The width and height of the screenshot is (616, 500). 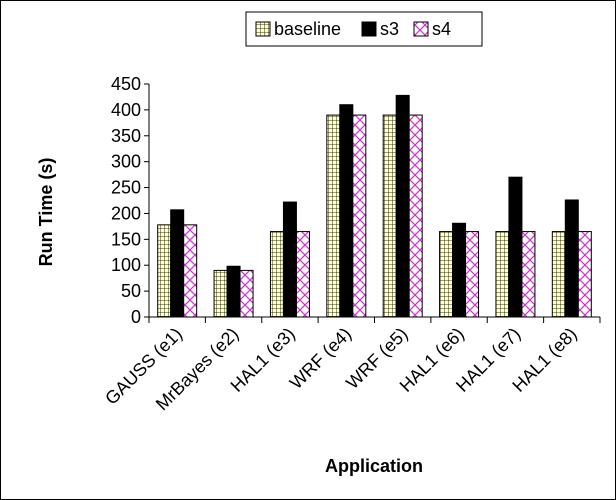 I want to click on y-tick-label: 0, so click(x=136, y=317).